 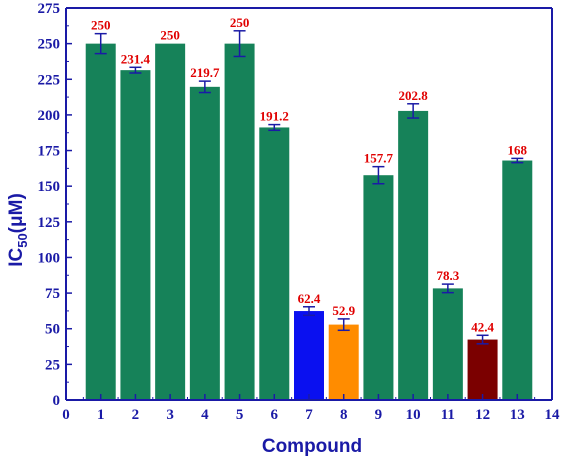 I want to click on x-axis-title: Compound, so click(x=312, y=446).